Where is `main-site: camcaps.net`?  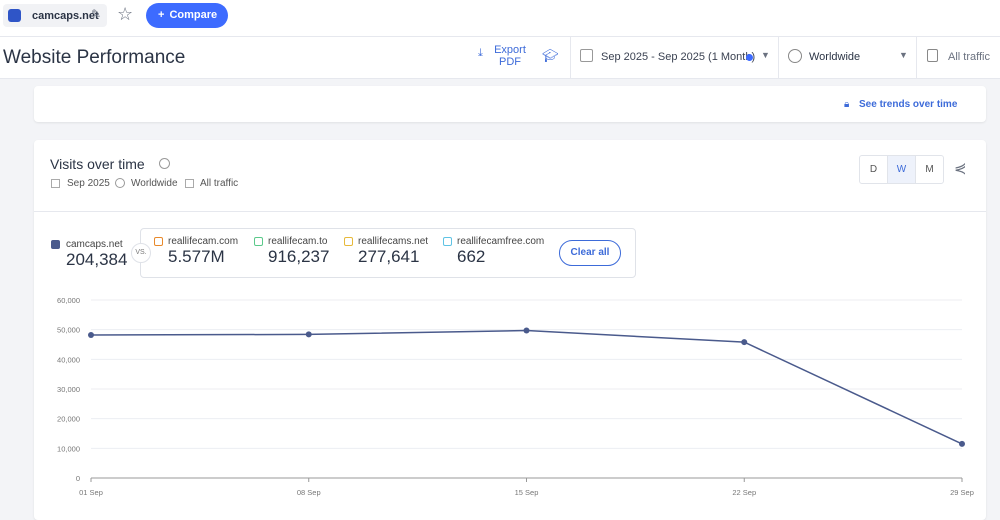
main-site: camcaps.net is located at coordinates (94, 244).